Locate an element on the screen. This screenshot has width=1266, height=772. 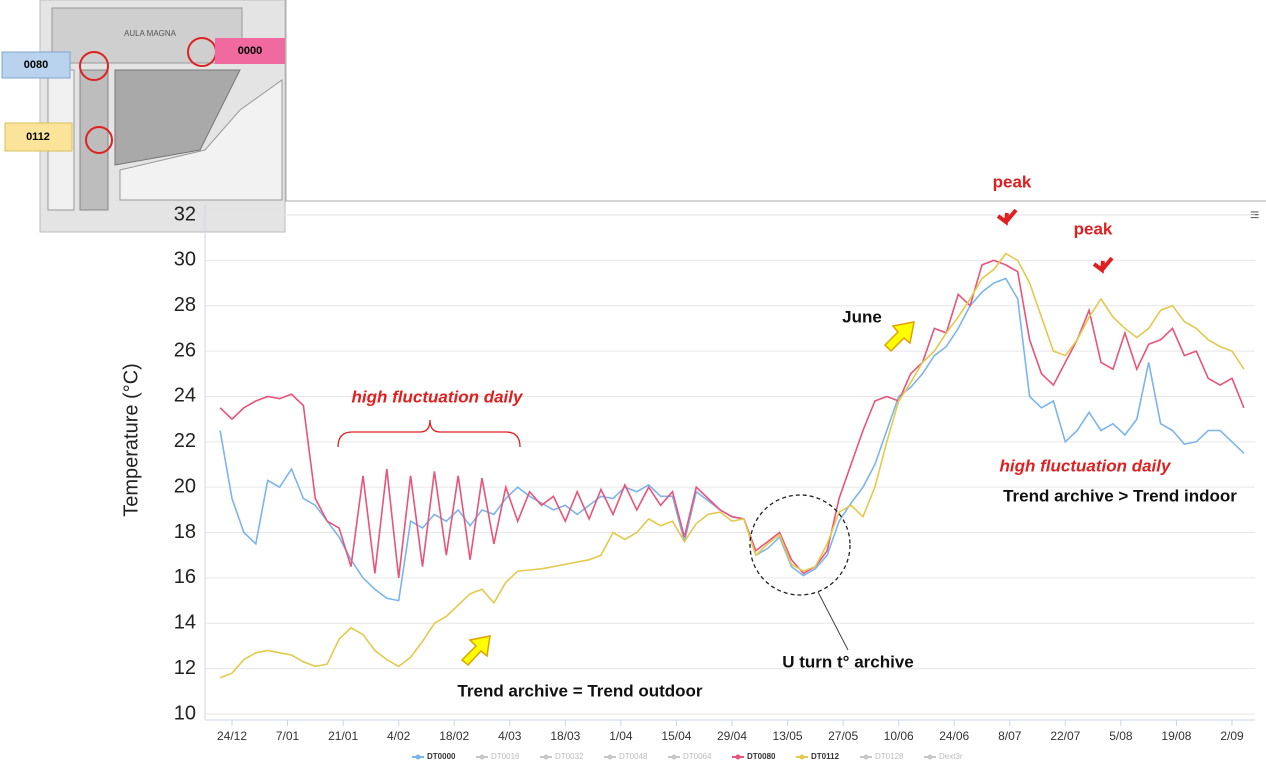
sensor-label: 0112 is located at coordinates (38, 137).